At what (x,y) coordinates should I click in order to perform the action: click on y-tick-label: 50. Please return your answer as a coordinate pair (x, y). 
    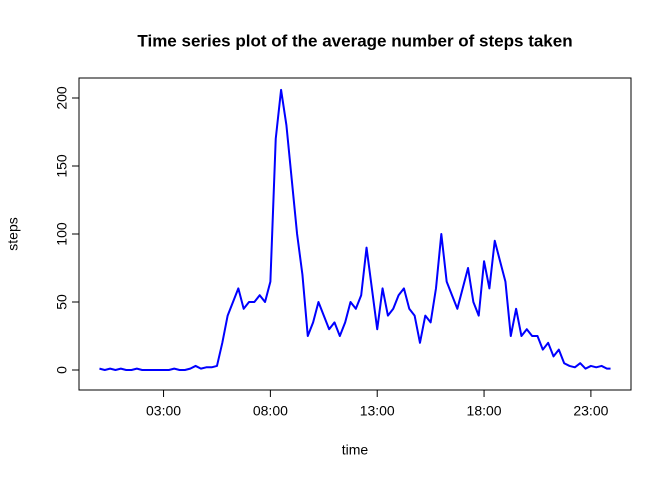
    Looking at the image, I should click on (62, 302).